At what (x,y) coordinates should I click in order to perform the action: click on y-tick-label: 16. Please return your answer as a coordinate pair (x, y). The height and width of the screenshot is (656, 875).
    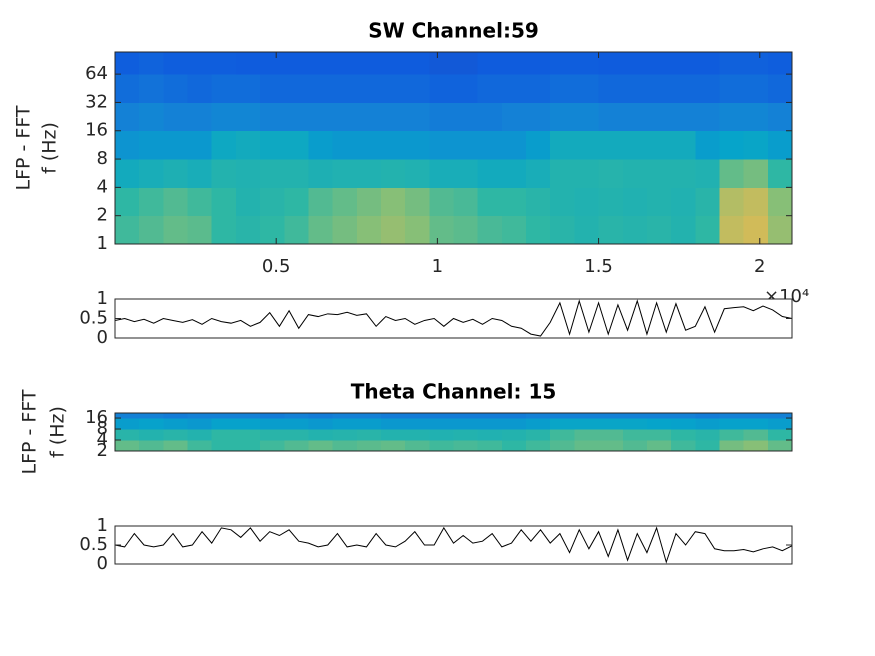
    Looking at the image, I should click on (96, 130).